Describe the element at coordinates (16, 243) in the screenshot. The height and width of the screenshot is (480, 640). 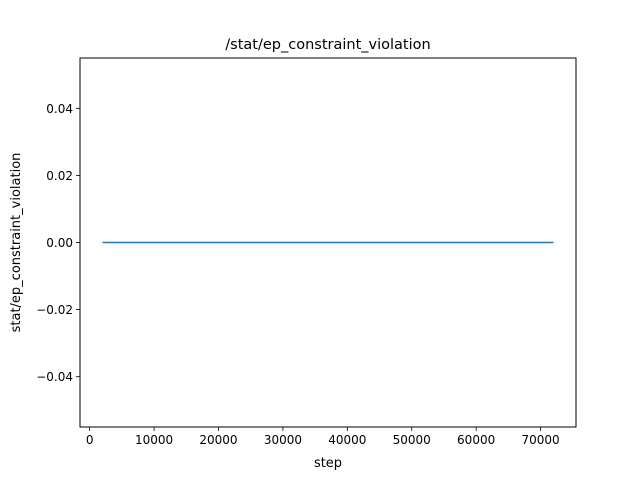
I see `y-axis-label: stat/ep_constraint_violation` at that location.